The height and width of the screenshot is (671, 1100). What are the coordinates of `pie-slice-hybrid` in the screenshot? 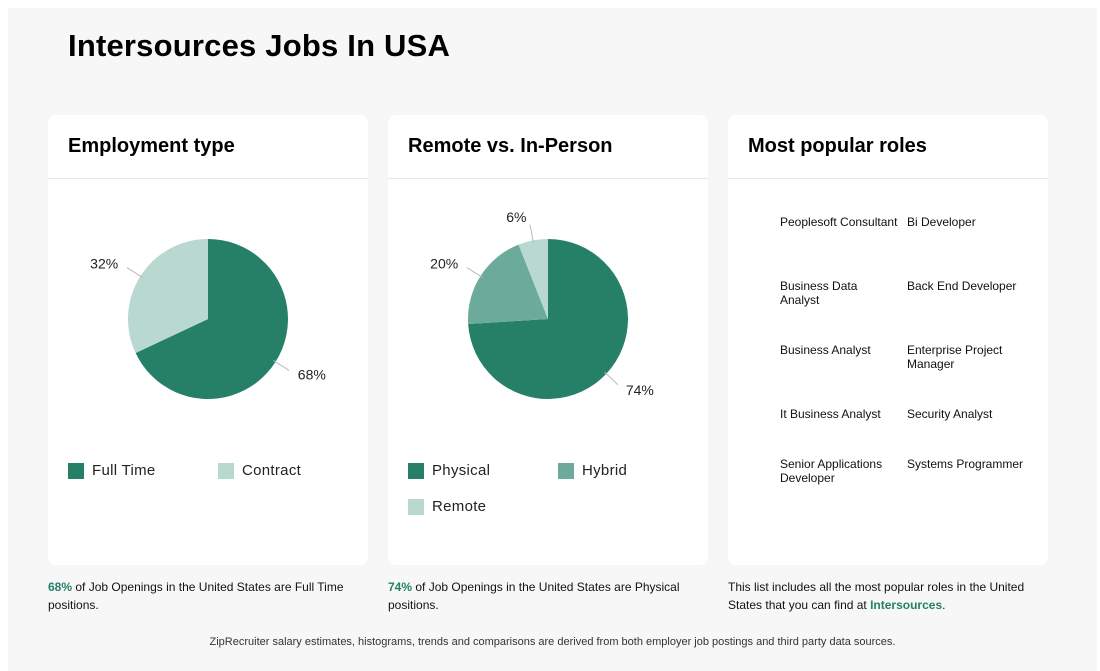 It's located at (508, 284).